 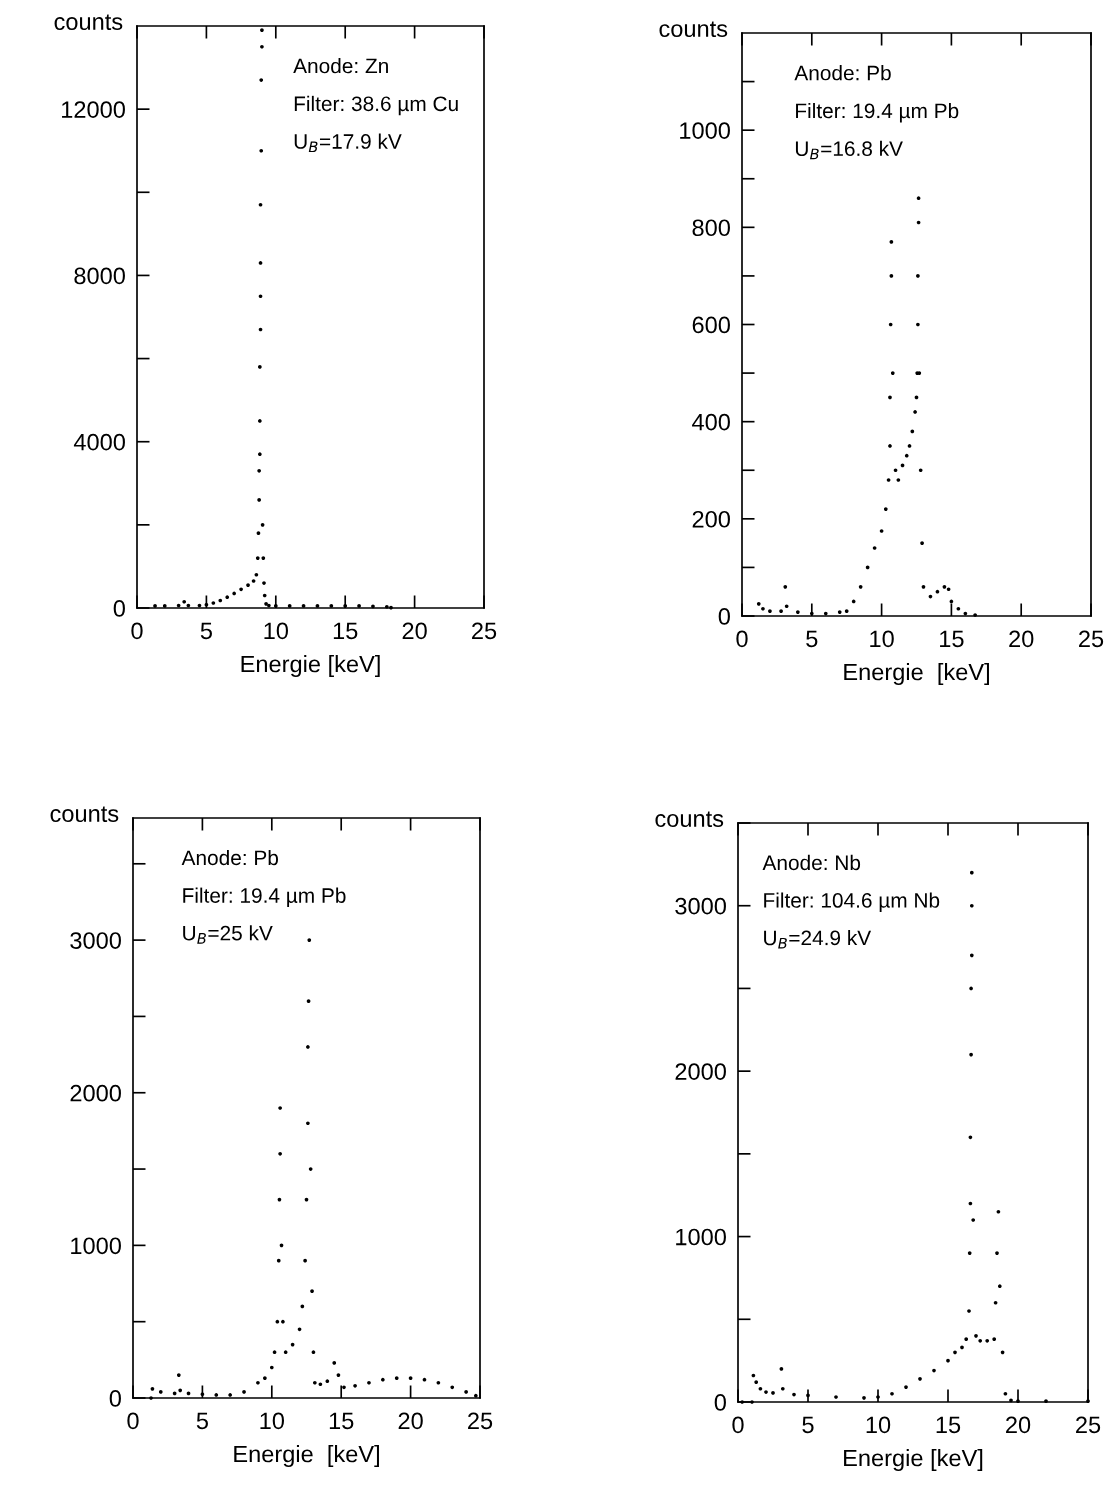 I want to click on annotation: Filter: 104.6 µm Nb, so click(x=852, y=902).